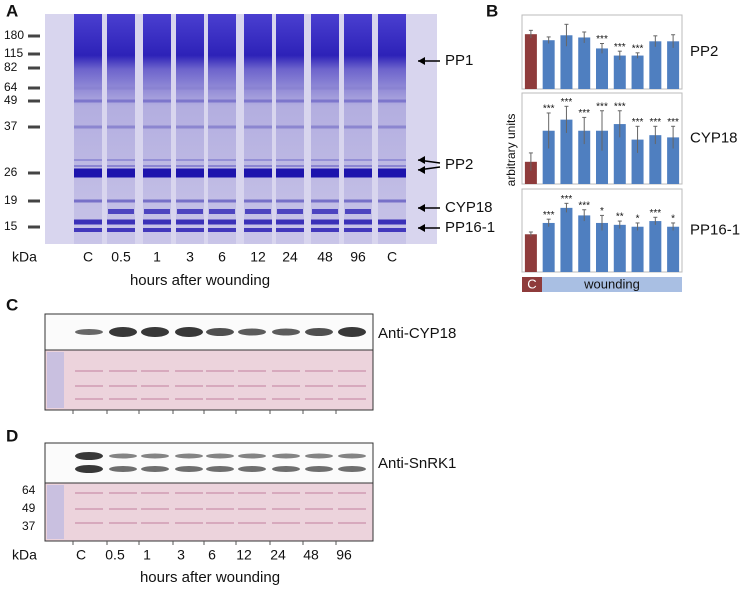 Image resolution: width=747 pixels, height=593 pixels. I want to click on lane-label: C, so click(81, 555).